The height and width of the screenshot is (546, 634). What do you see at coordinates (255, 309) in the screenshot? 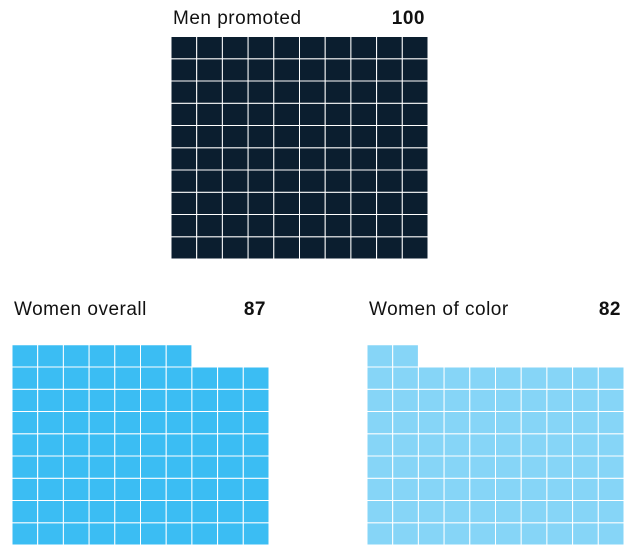
I see `waffle-value: 87` at bounding box center [255, 309].